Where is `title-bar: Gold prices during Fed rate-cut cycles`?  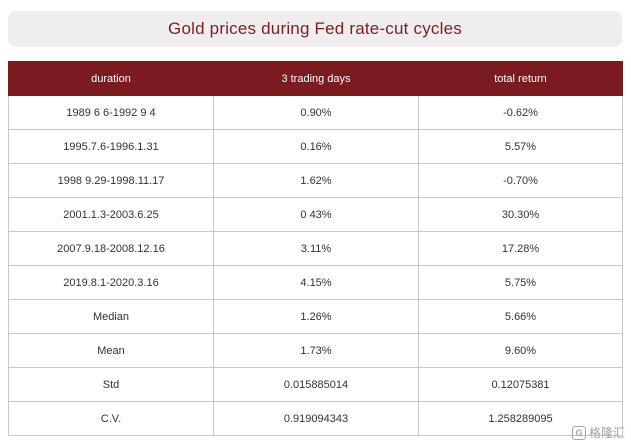 title-bar: Gold prices during Fed rate-cut cycles is located at coordinates (315, 29).